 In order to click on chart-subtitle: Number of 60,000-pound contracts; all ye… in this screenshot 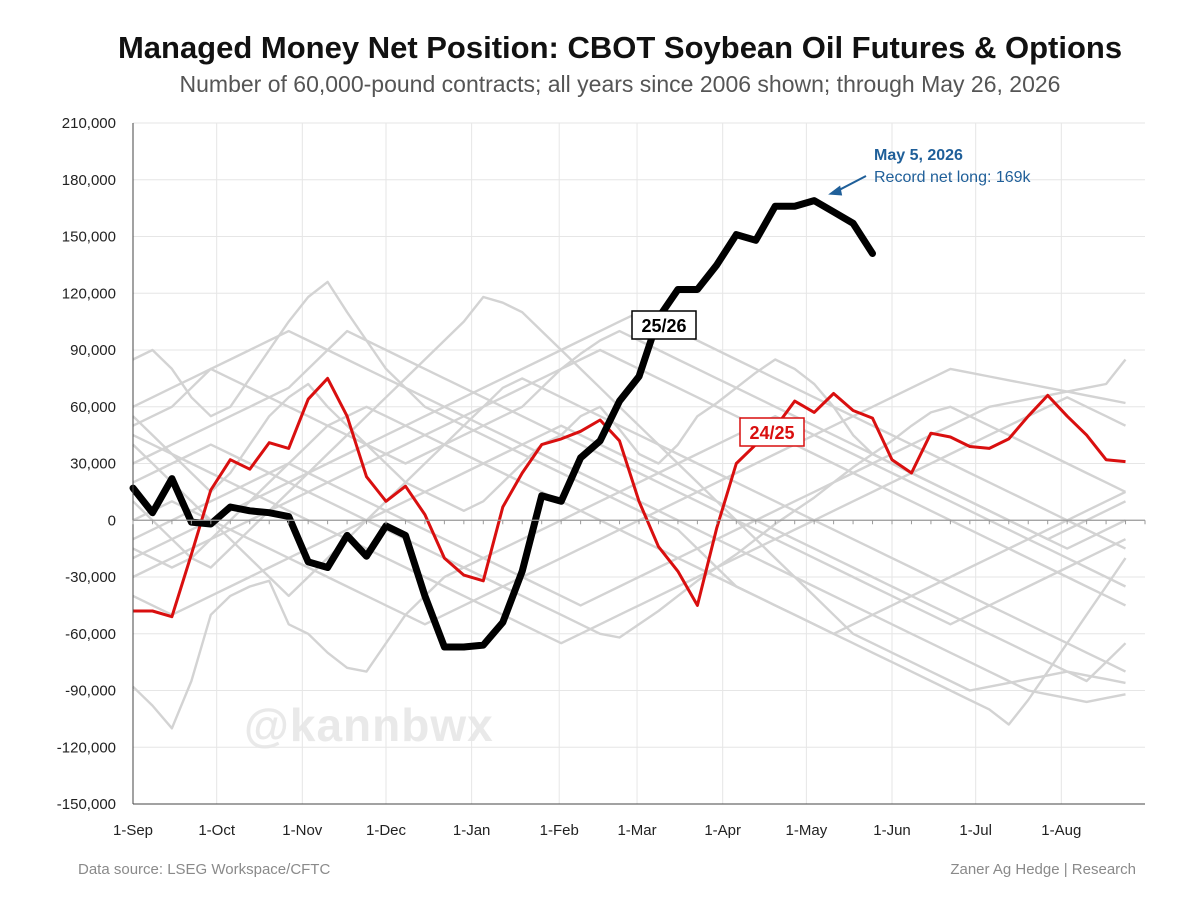, I will do `click(620, 84)`.